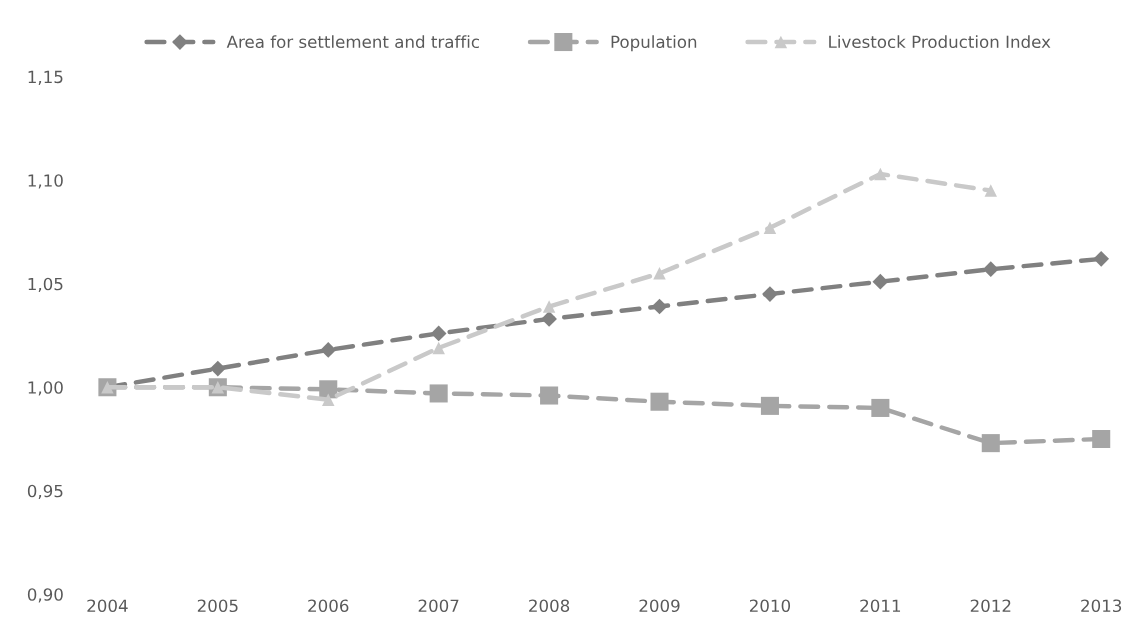  I want to click on x-tick-label: 2007, so click(438, 606).